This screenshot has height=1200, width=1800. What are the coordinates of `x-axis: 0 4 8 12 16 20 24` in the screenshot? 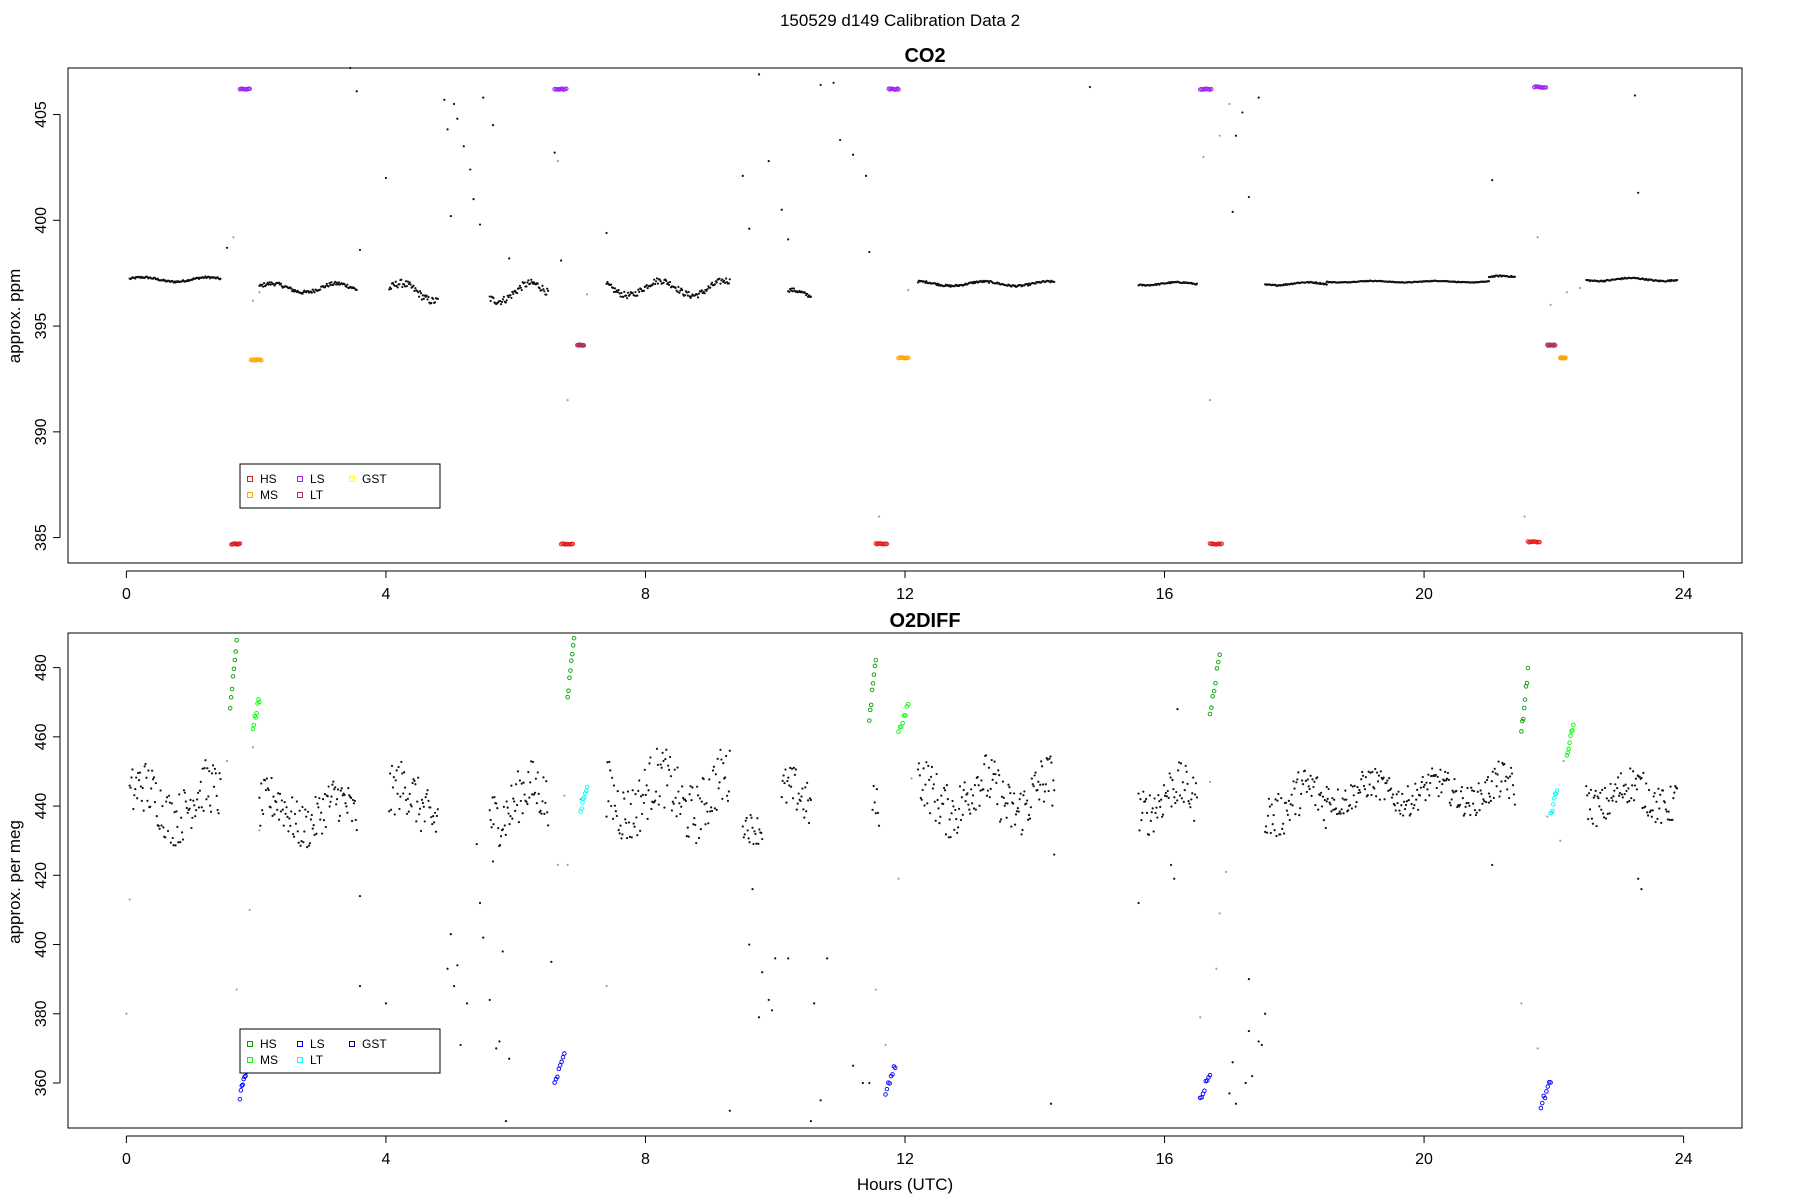 It's located at (907, 586).